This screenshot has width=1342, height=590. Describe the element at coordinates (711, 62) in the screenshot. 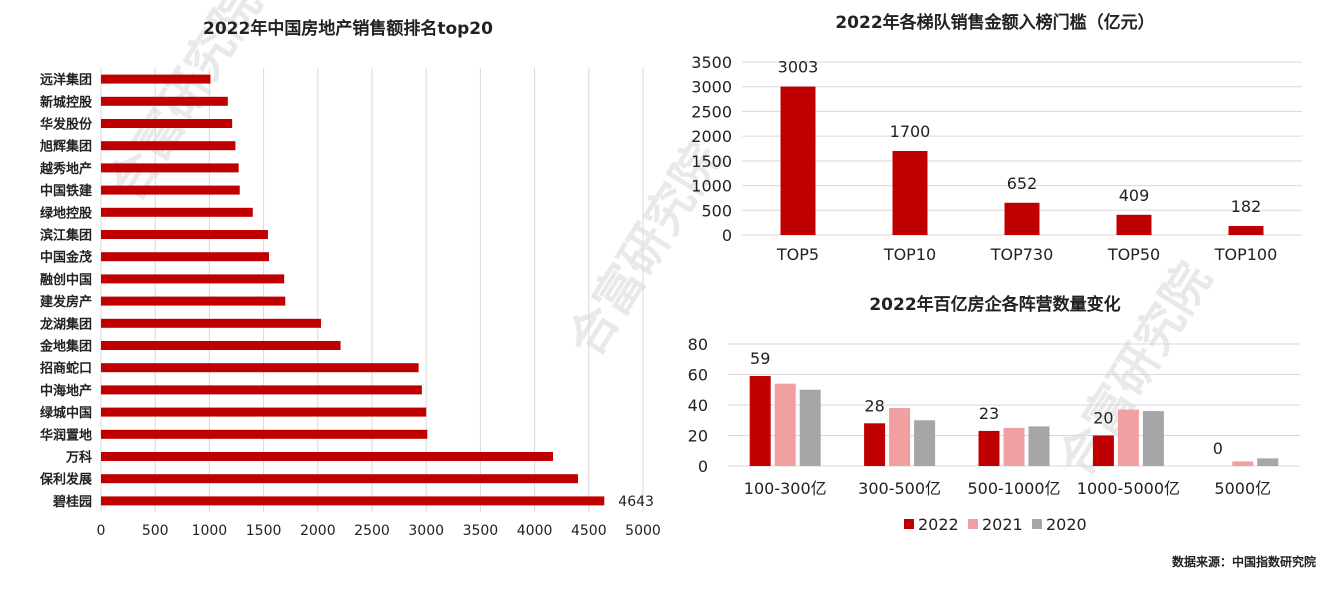

I see `y-tick-label: 3500` at that location.